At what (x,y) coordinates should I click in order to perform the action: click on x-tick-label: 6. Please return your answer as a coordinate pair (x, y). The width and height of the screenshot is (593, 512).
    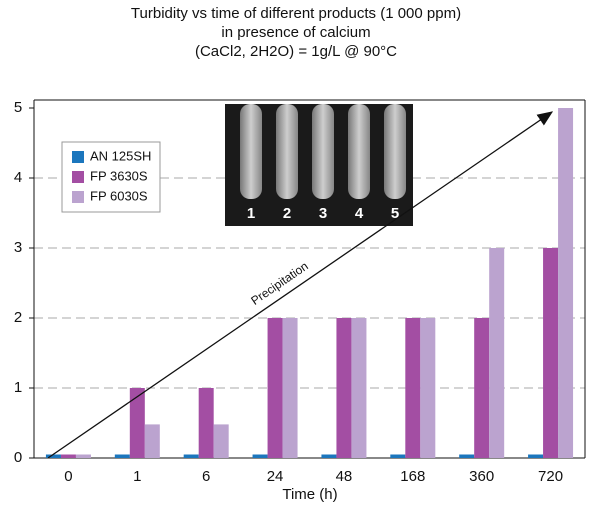
    Looking at the image, I should click on (206, 476).